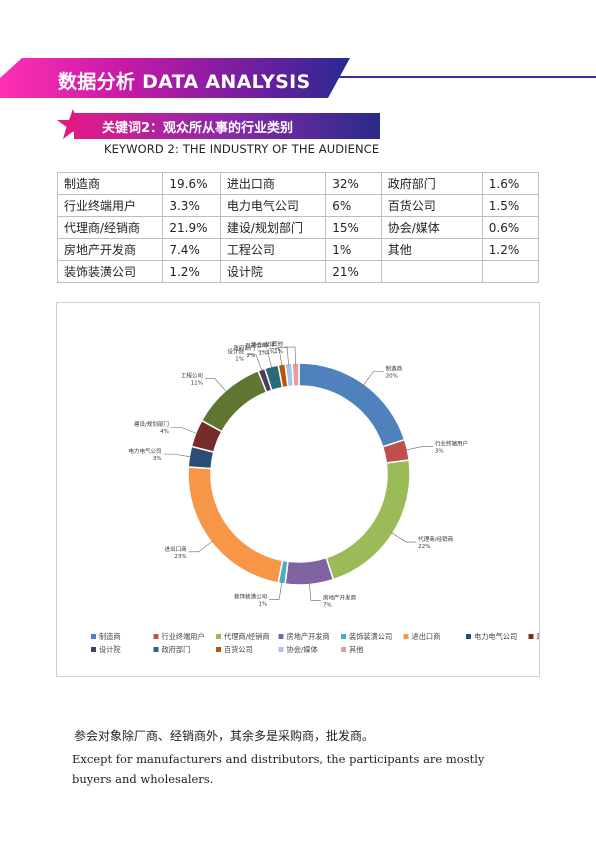  What do you see at coordinates (191, 183) in the screenshot?
I see `industry-value-cell: 19.6%` at bounding box center [191, 183].